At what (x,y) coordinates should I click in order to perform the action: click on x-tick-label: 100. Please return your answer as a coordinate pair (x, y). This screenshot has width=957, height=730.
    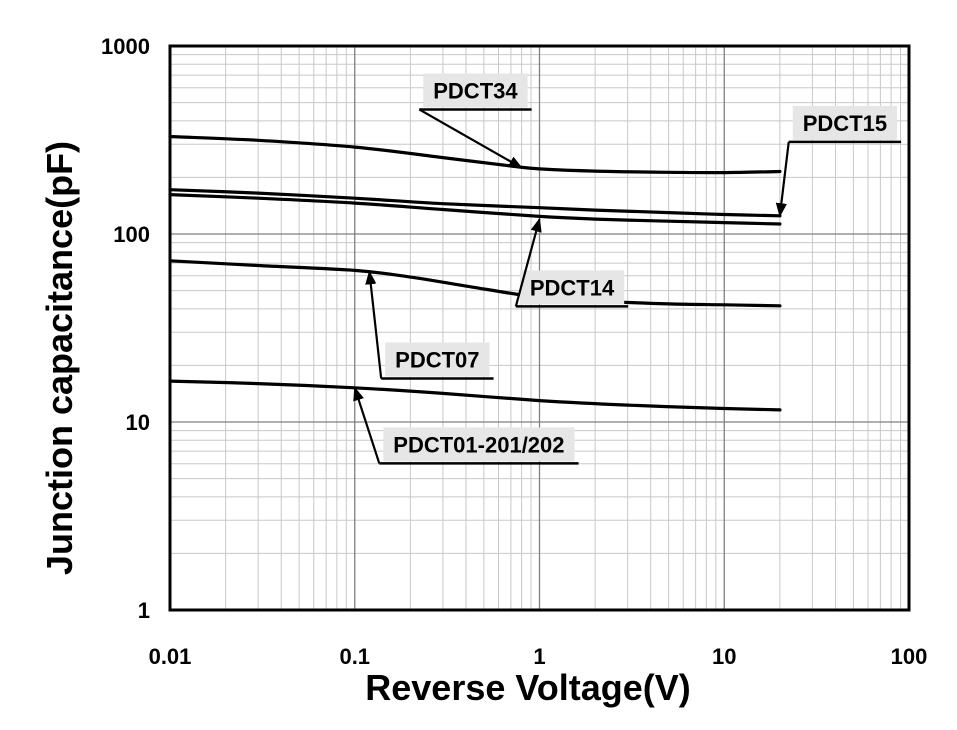
    Looking at the image, I should click on (909, 656).